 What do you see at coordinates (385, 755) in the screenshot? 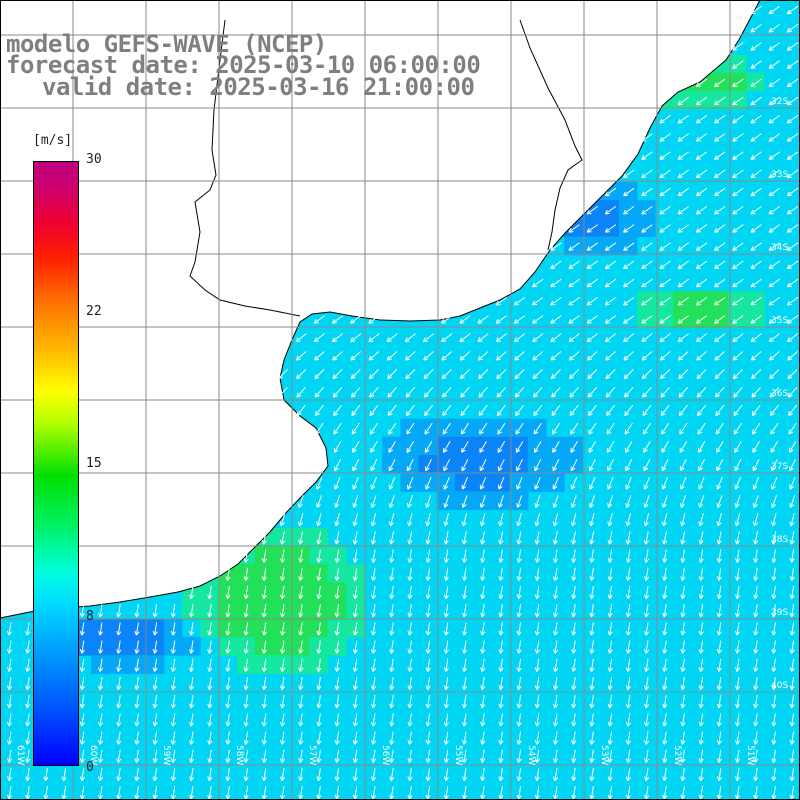
I see `lon-label: 56W` at bounding box center [385, 755].